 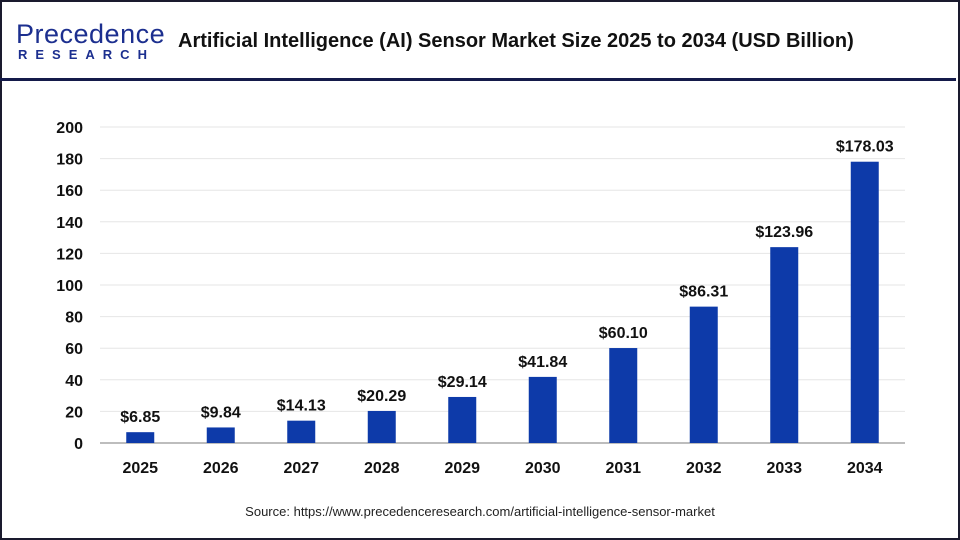 What do you see at coordinates (704, 468) in the screenshot?
I see `x-tick-label: 2032` at bounding box center [704, 468].